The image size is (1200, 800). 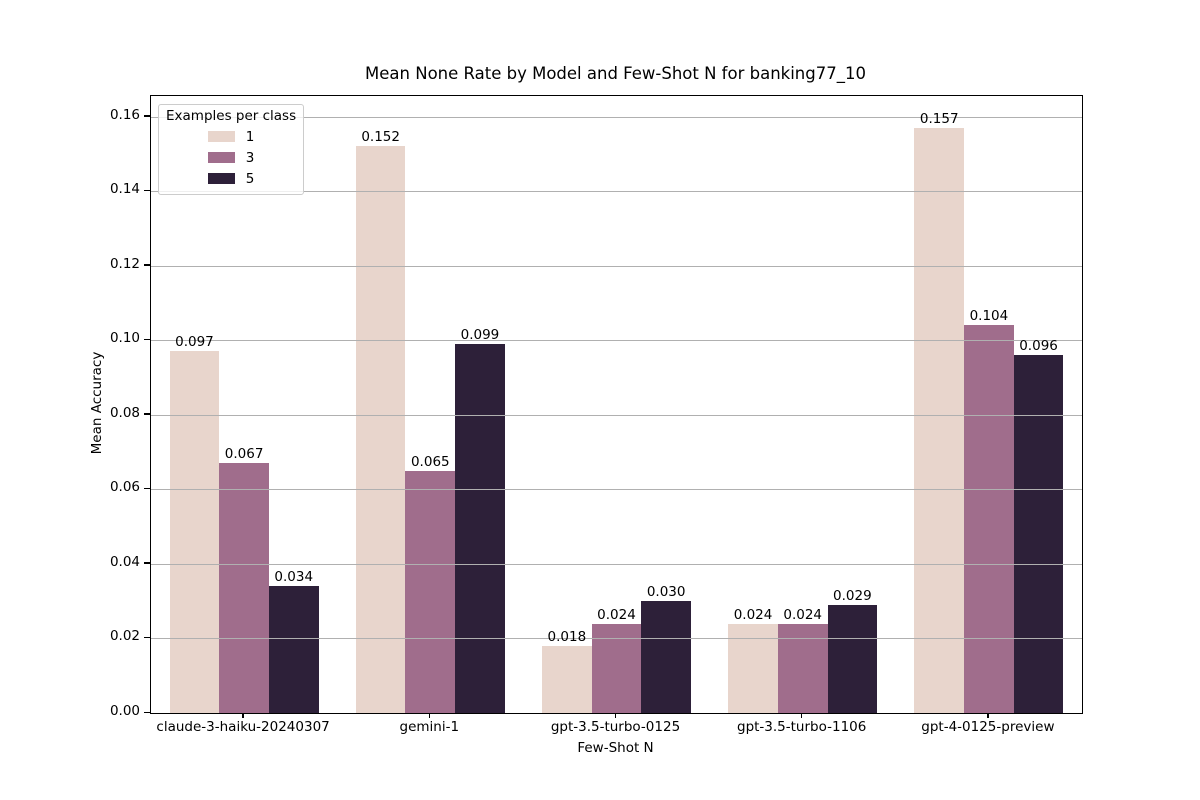 I want to click on bar-value-label: 0.029, so click(x=852, y=595).